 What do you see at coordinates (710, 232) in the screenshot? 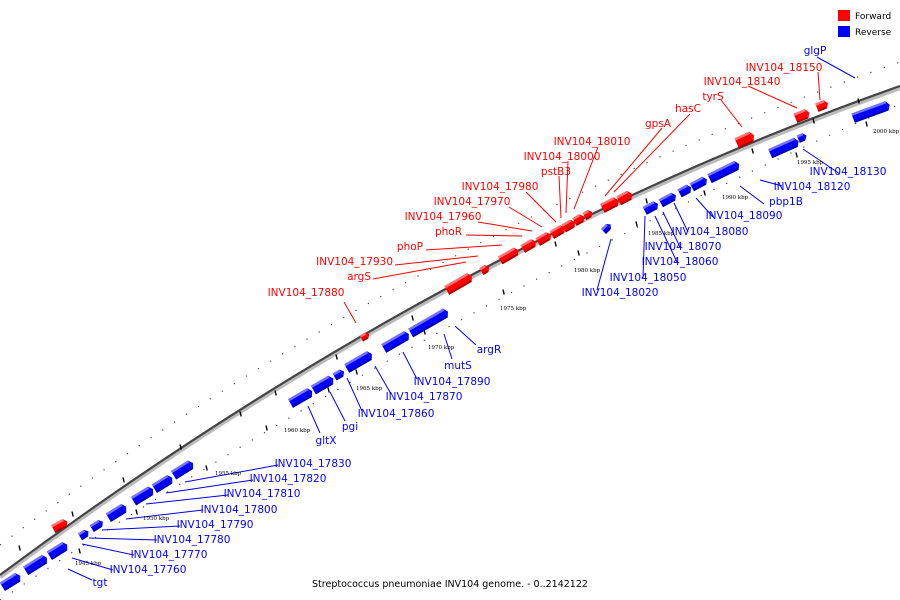
I see `reverse-gene-label-5: INV104_18080` at bounding box center [710, 232].